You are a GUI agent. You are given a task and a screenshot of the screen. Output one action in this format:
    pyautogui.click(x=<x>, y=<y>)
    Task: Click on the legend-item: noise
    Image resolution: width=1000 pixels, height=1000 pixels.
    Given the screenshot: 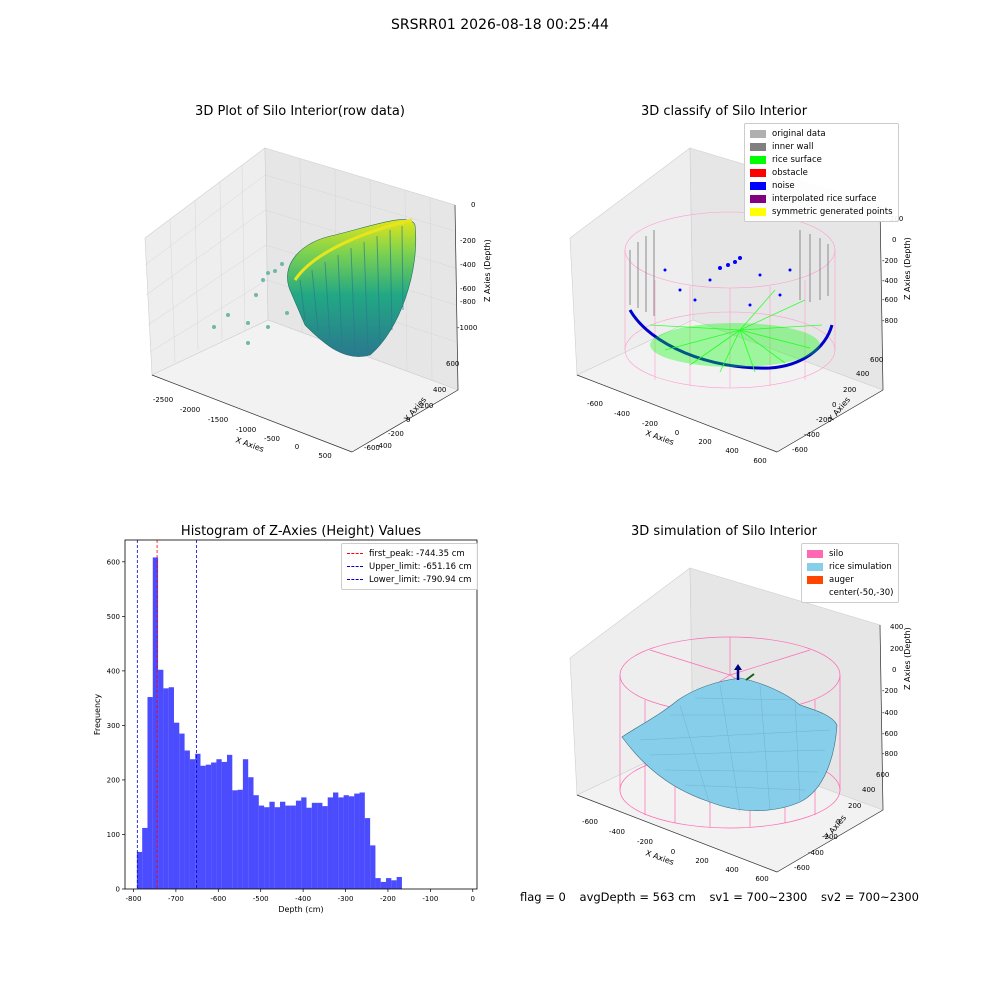 What is the action you would take?
    pyautogui.click(x=821, y=185)
    